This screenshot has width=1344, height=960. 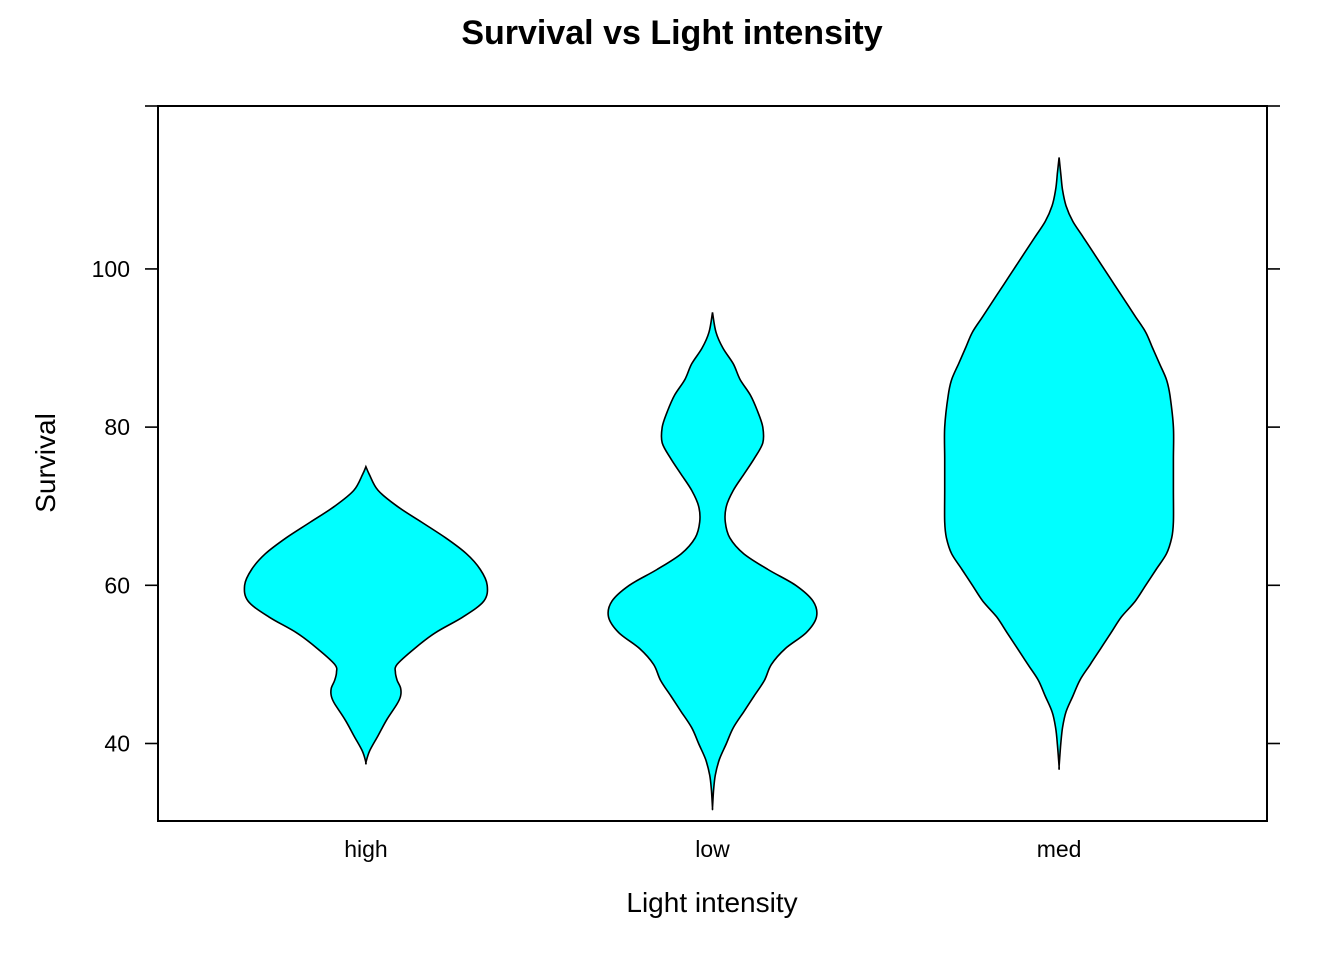 I want to click on y-tick-label: 80, so click(x=117, y=427).